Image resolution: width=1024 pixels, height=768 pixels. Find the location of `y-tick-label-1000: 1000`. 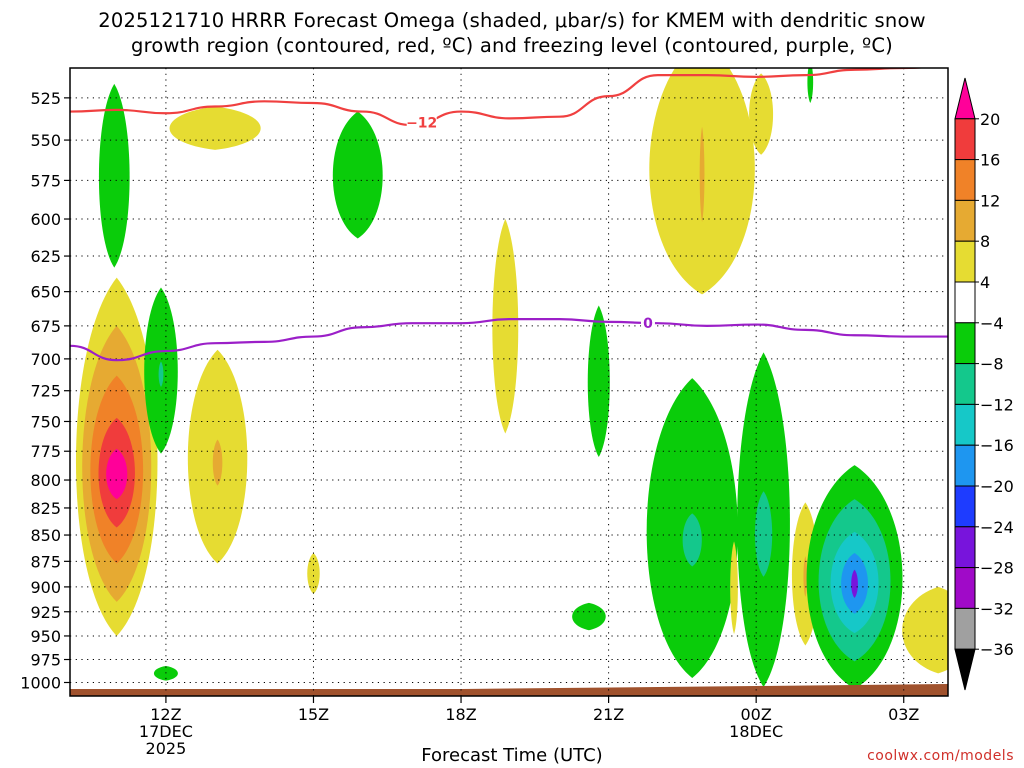

y-tick-label-1000: 1000 is located at coordinates (40, 682).